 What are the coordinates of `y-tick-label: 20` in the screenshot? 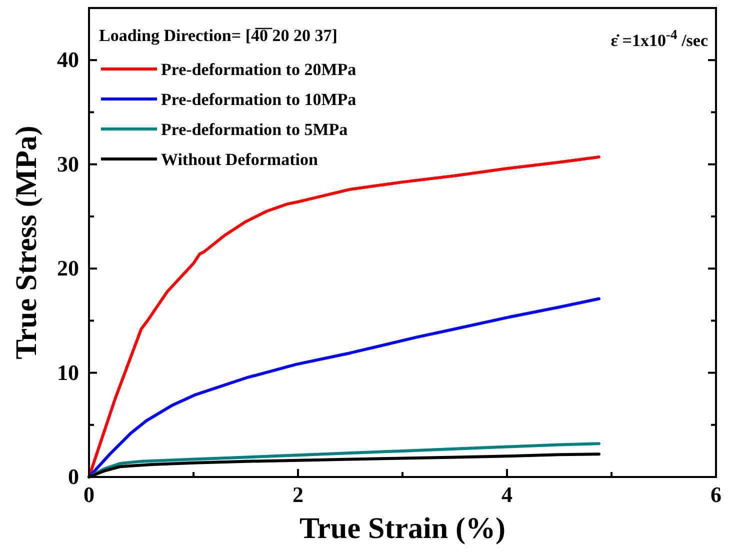 It's located at (68, 268).